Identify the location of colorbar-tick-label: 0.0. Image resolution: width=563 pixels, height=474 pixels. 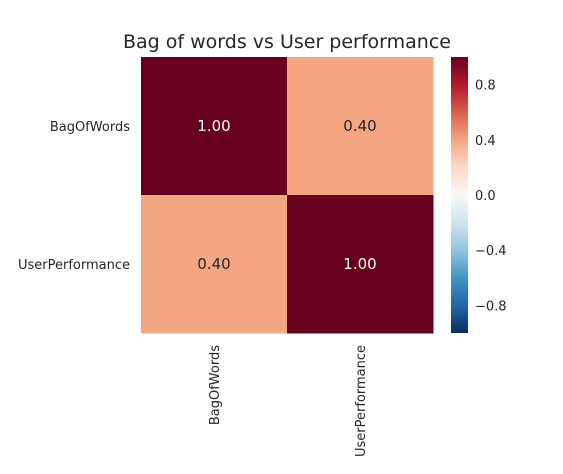
(485, 196).